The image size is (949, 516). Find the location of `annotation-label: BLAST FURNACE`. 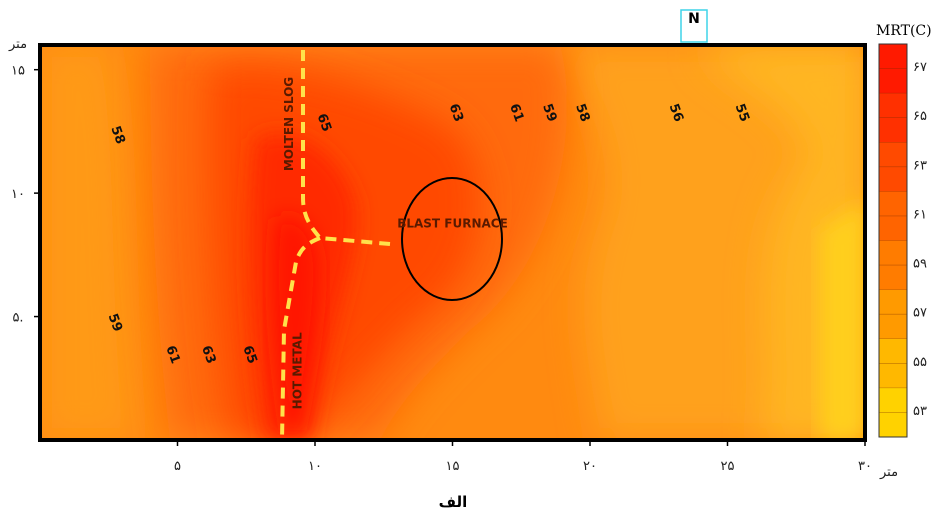

annotation-label: BLAST FURNACE is located at coordinates (452, 224).